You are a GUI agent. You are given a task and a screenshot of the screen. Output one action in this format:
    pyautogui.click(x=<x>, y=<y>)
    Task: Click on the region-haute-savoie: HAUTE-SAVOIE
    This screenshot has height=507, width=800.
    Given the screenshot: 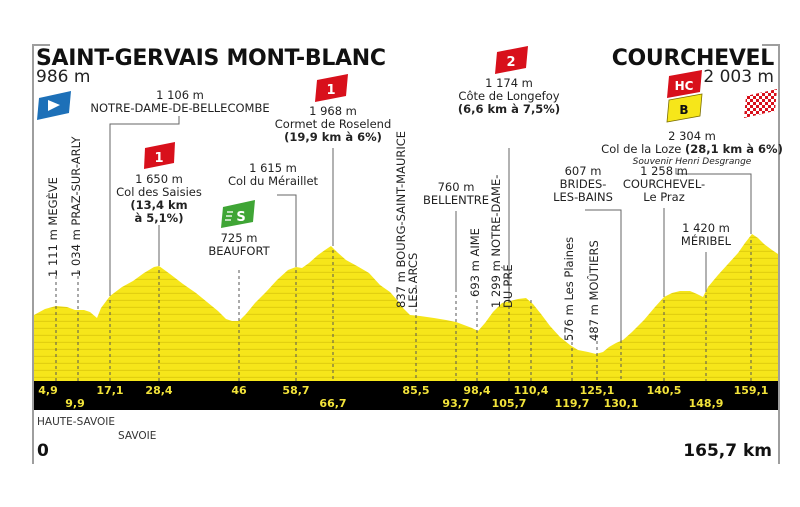 What is the action you would take?
    pyautogui.click(x=76, y=422)
    